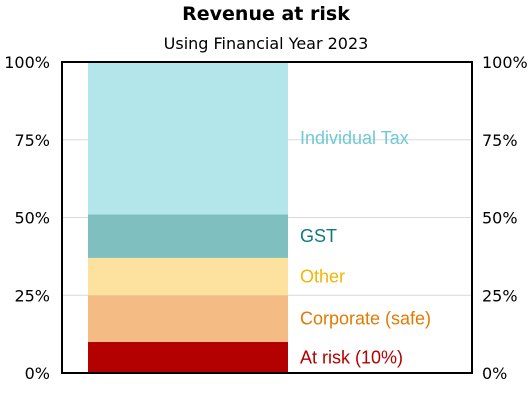 The image size is (532, 404). I want to click on y-tick-label-left: 25%, so click(32, 295).